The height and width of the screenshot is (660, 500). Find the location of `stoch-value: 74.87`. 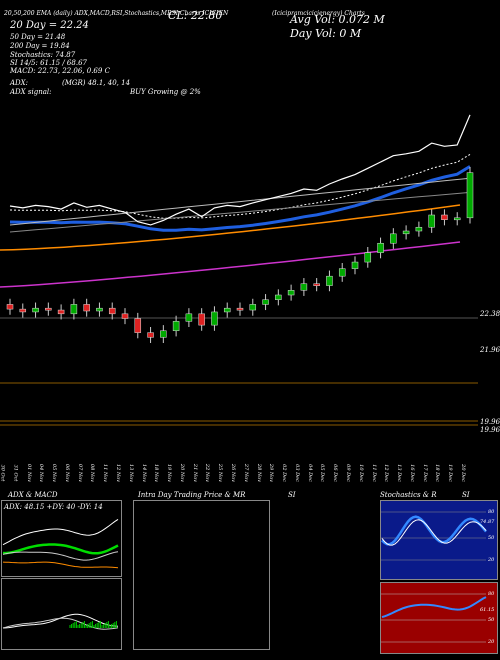

stoch-value: 74.87 is located at coordinates (487, 522).